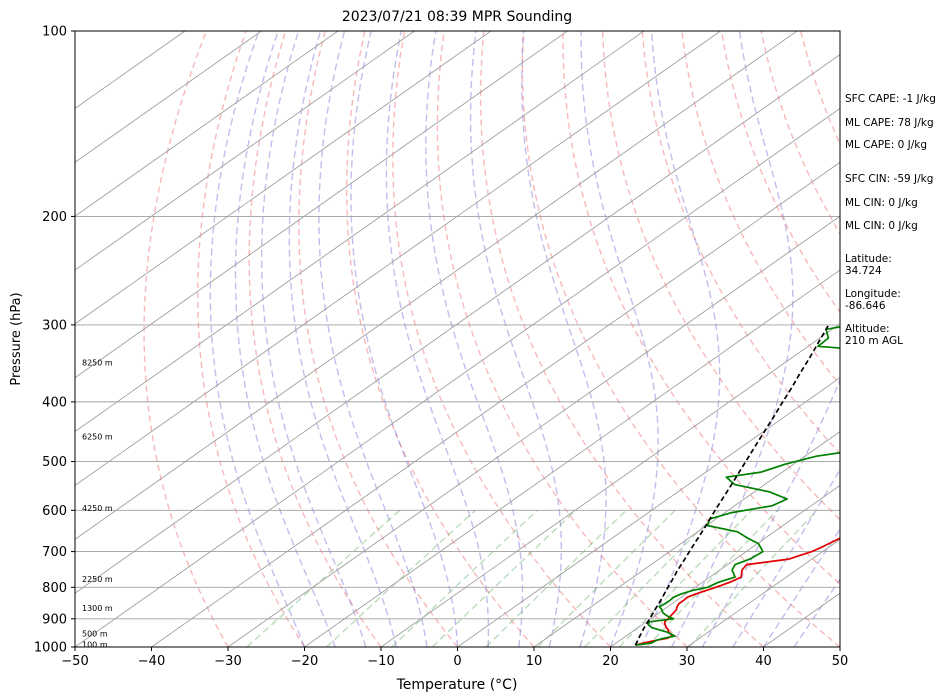  What do you see at coordinates (54, 32) in the screenshot?
I see `y-tick-label: 100` at bounding box center [54, 32].